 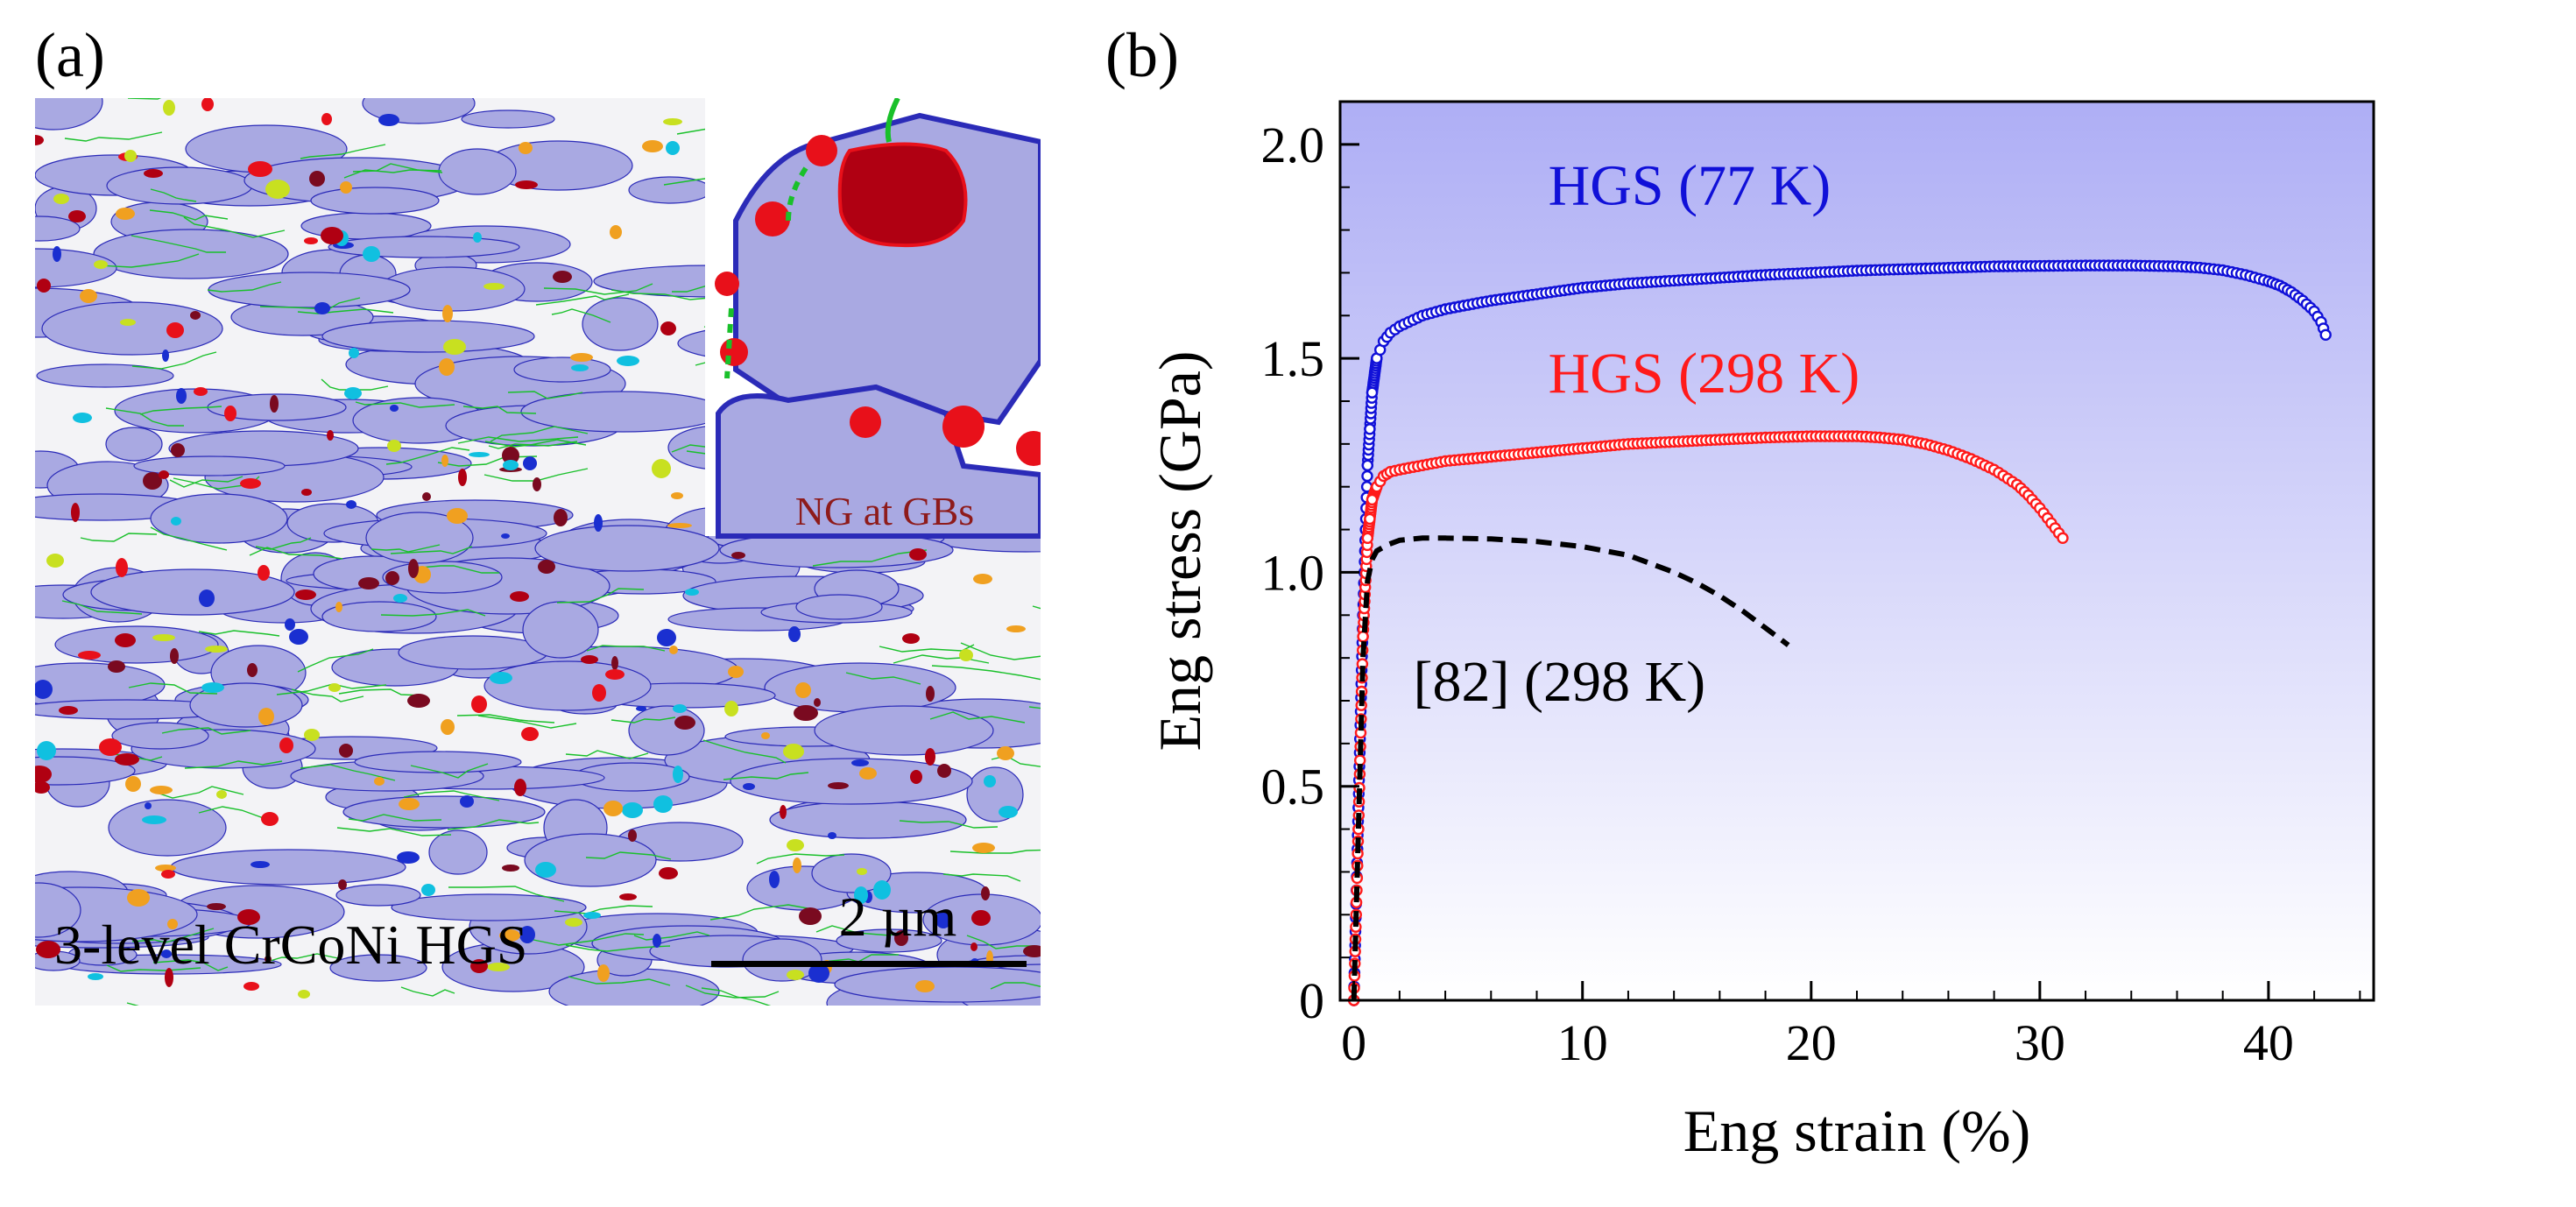 I want to click on scale-bar, so click(x=869, y=964).